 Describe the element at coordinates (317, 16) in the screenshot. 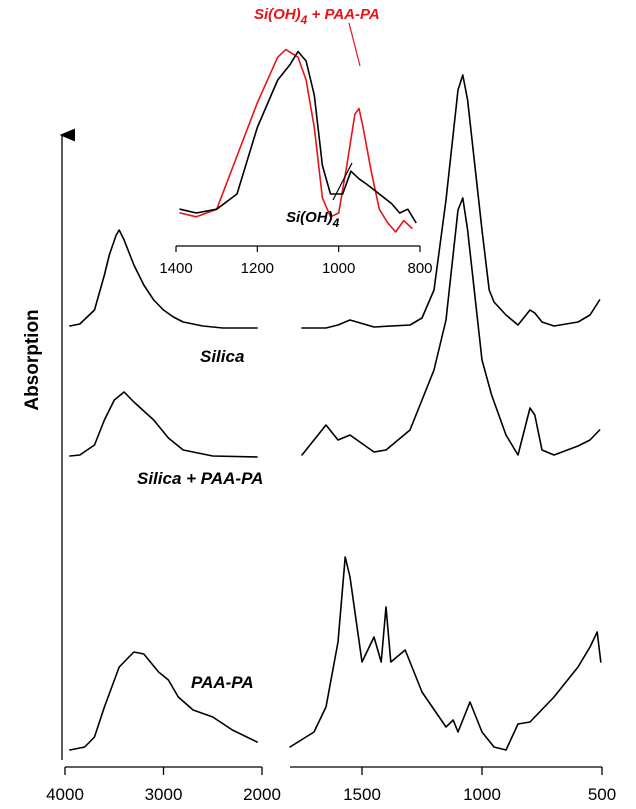

I see `inset-label-red: Si(OH)4 + PAA-PA` at that location.